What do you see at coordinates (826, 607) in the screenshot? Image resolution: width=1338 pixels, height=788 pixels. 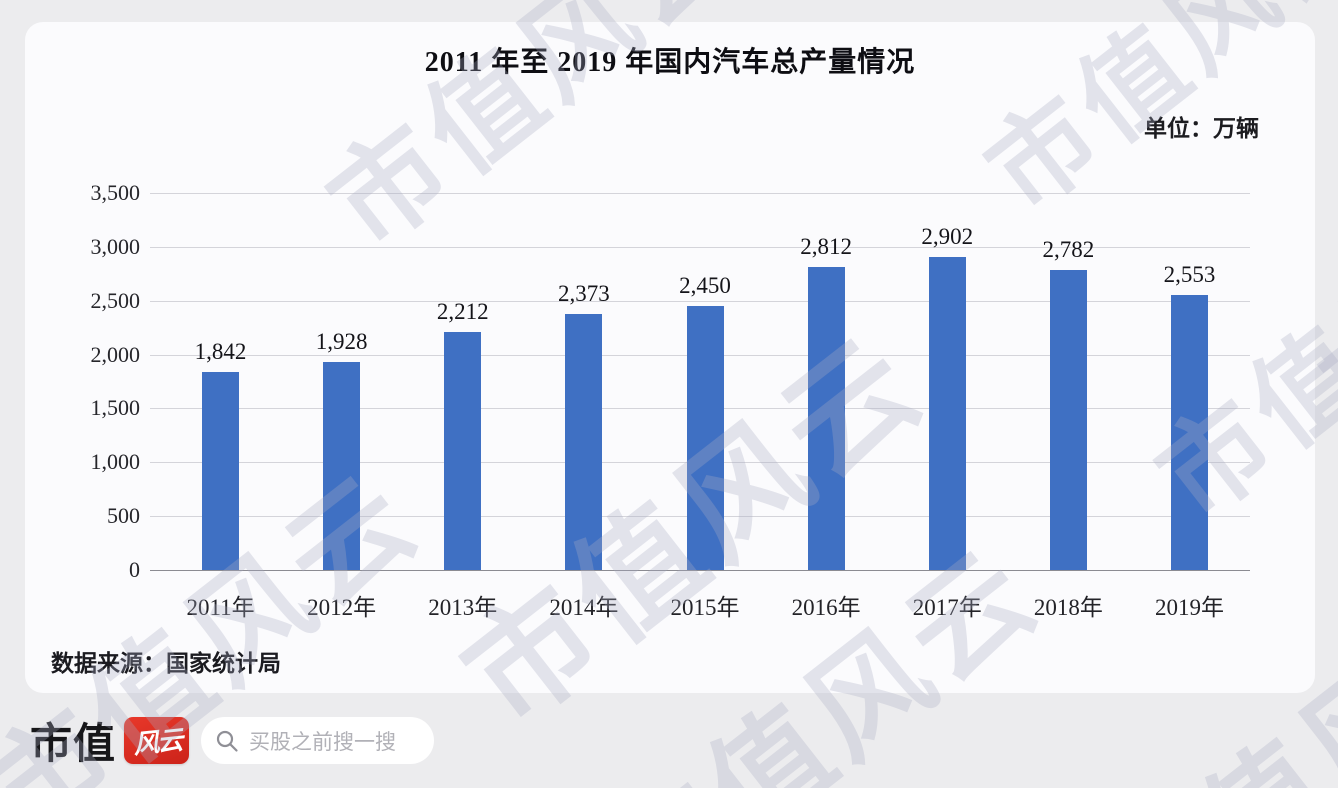 I see `x-tick-label: 2016年` at bounding box center [826, 607].